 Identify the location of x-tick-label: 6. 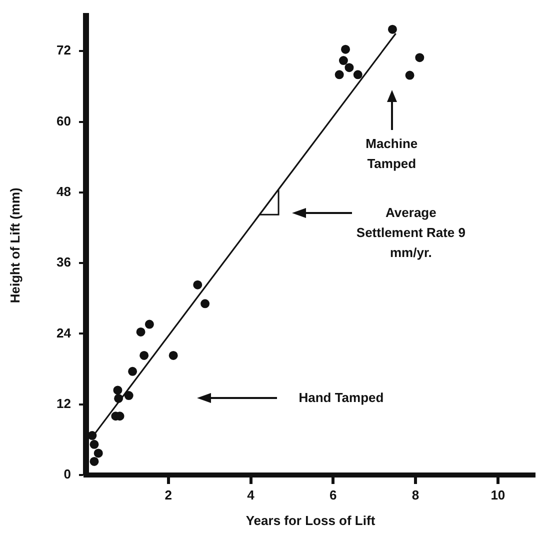
(333, 494).